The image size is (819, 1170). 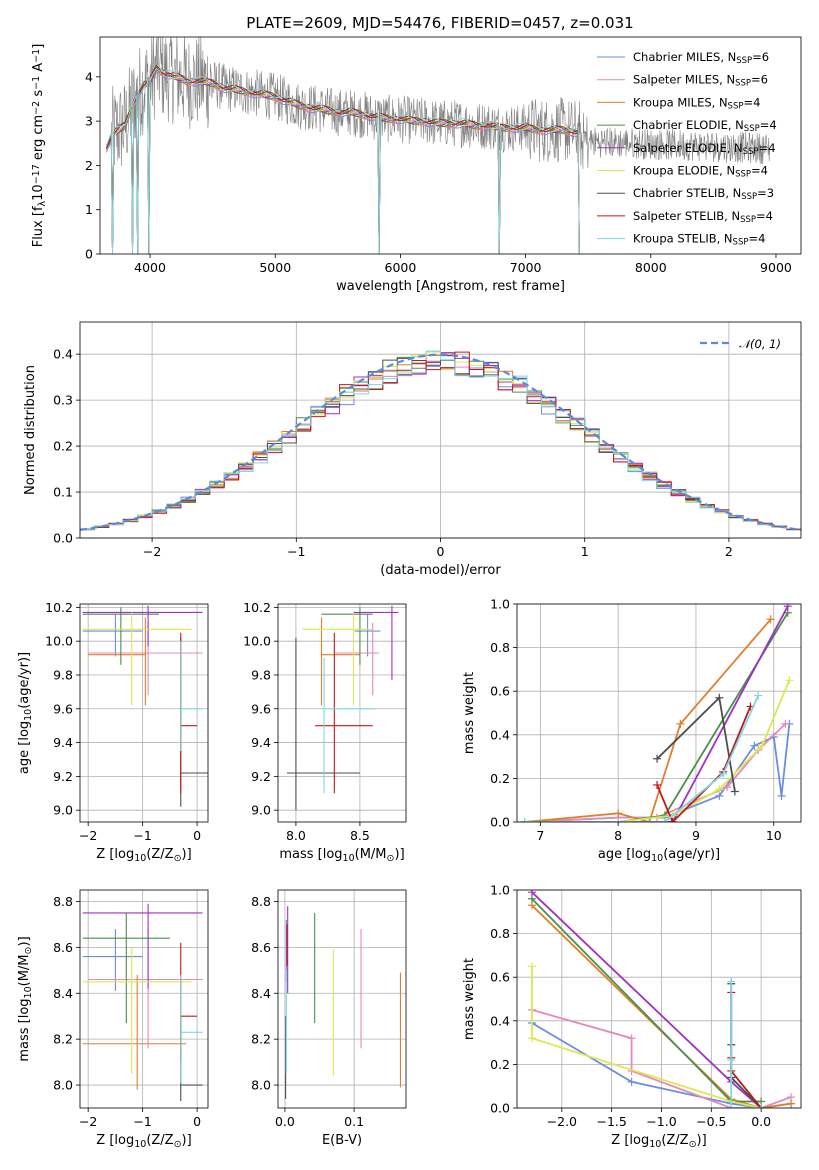 I want to click on y-tick-label: 2, so click(x=89, y=165).